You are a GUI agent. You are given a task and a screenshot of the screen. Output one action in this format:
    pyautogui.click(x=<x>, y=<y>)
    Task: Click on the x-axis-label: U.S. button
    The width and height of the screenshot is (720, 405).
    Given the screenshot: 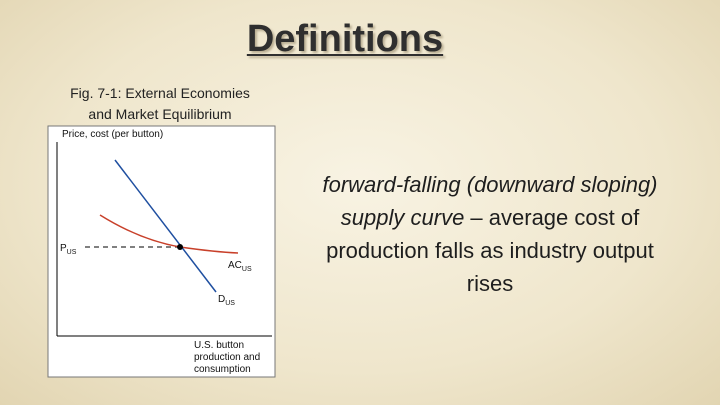 What is the action you would take?
    pyautogui.click(x=219, y=345)
    